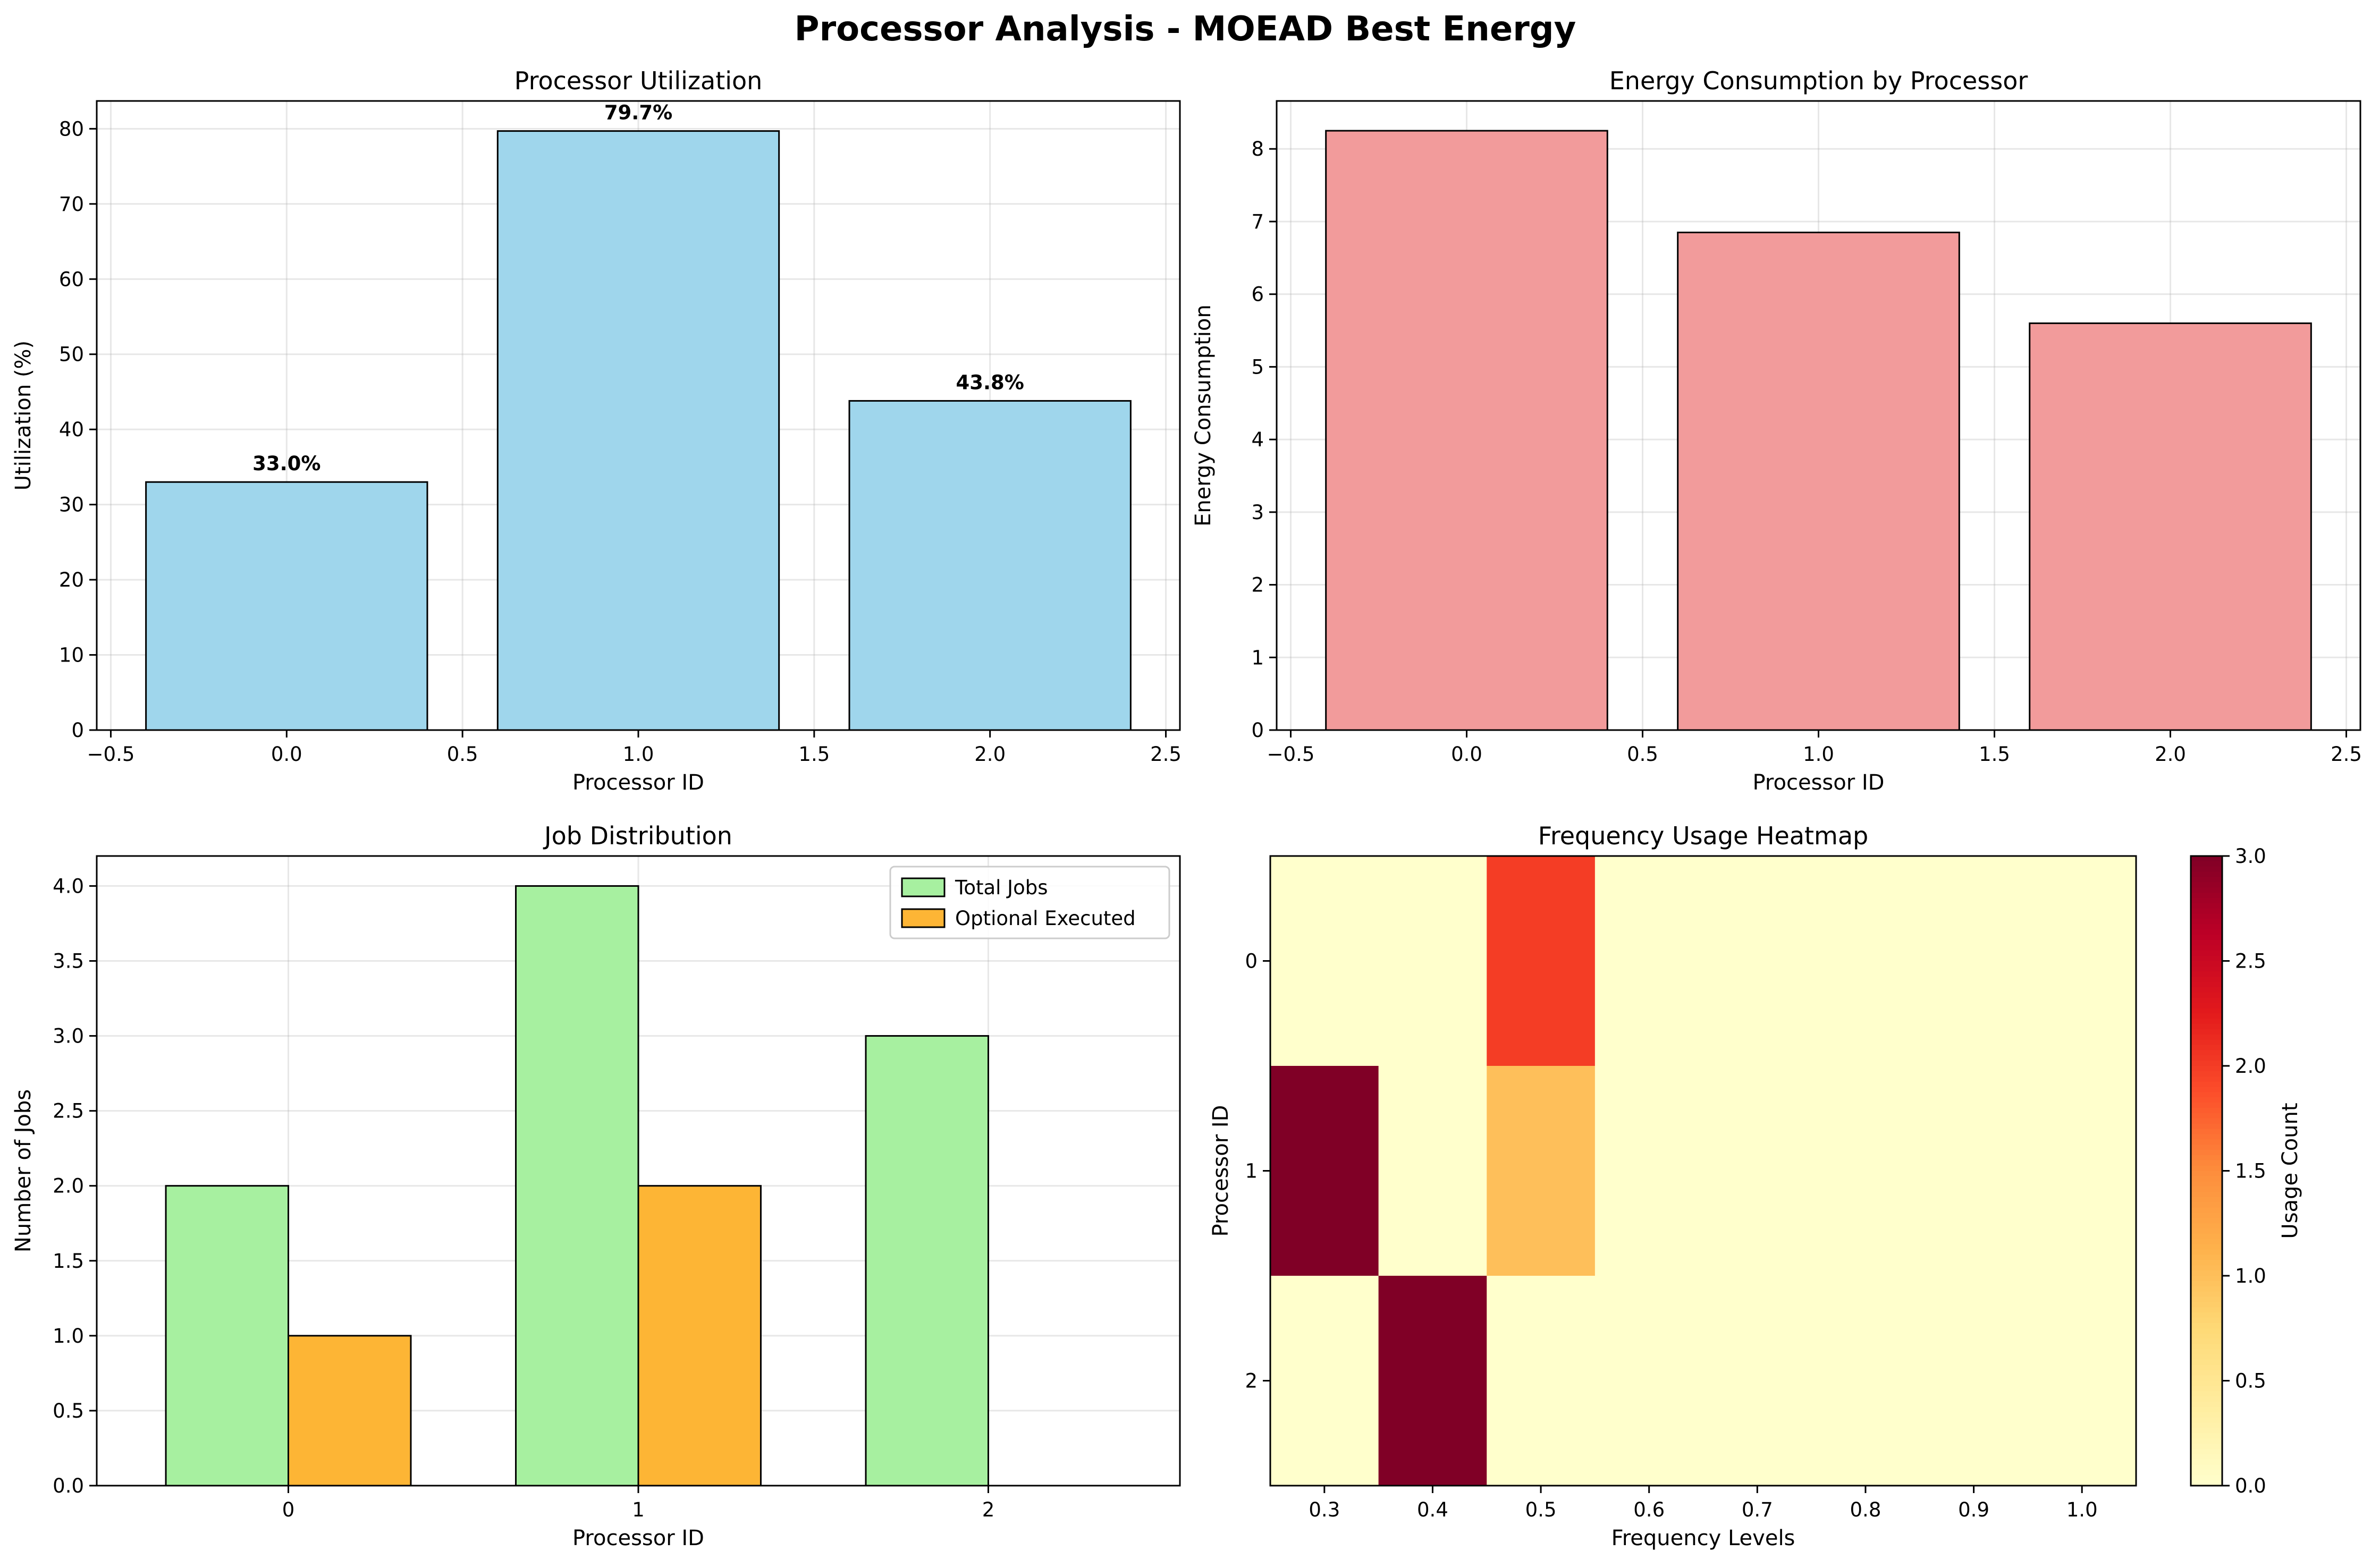  Describe the element at coordinates (700, 1336) in the screenshot. I see `bar-optional-executed` at that location.